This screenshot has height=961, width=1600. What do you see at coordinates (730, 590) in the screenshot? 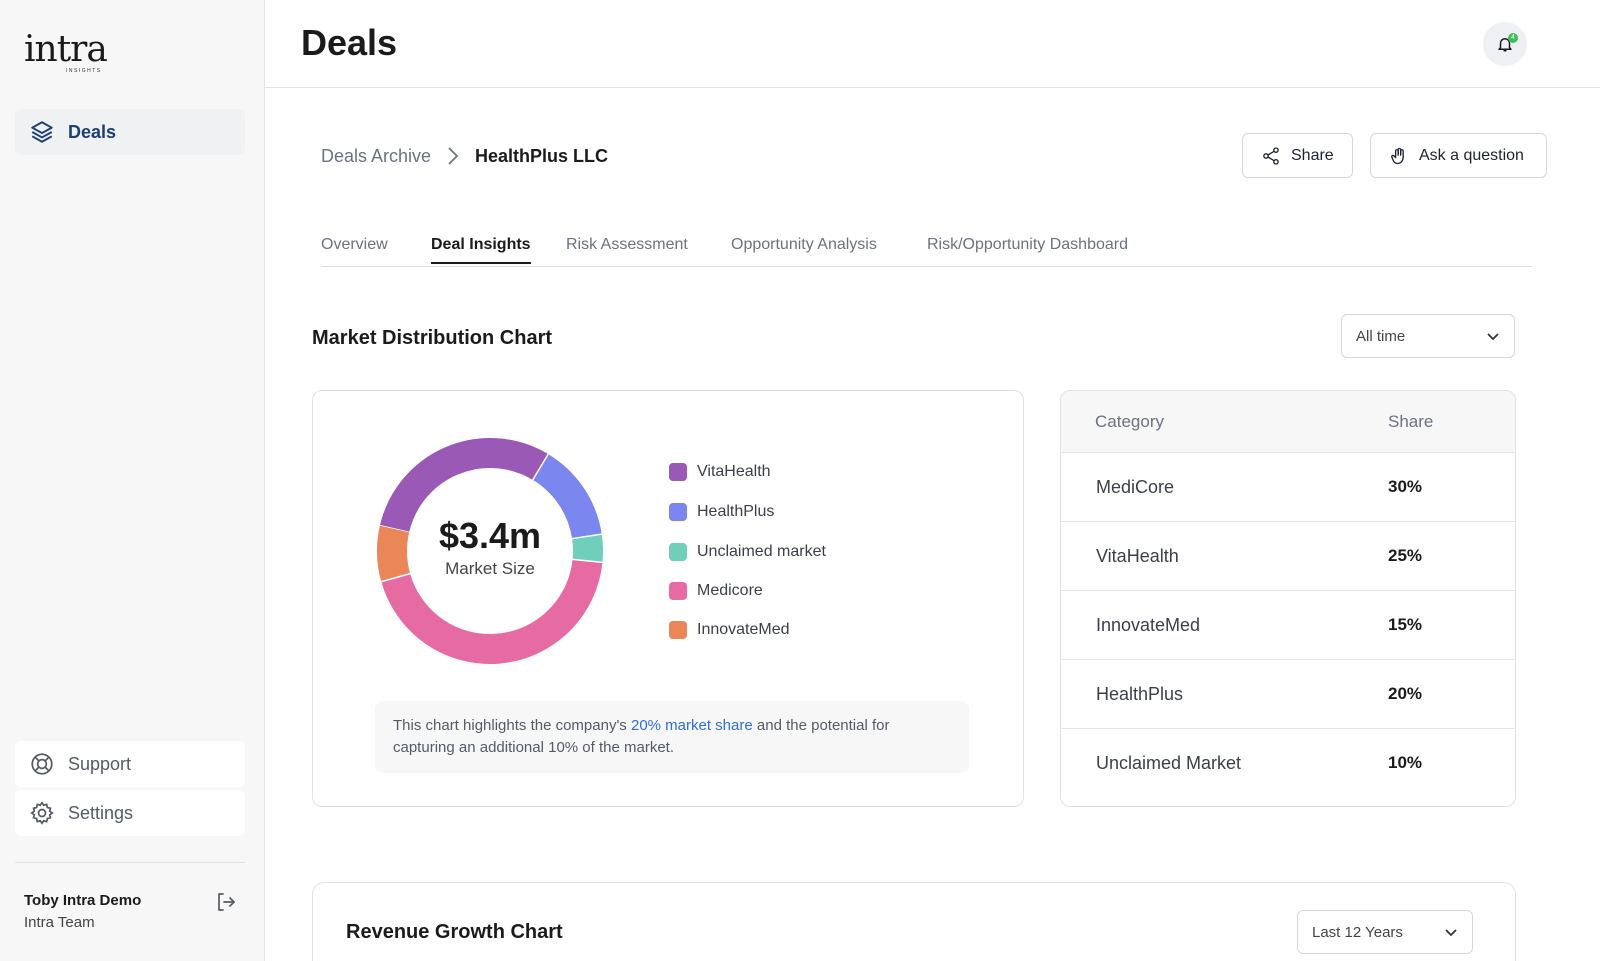
I see `legend-label: Medicore` at bounding box center [730, 590].